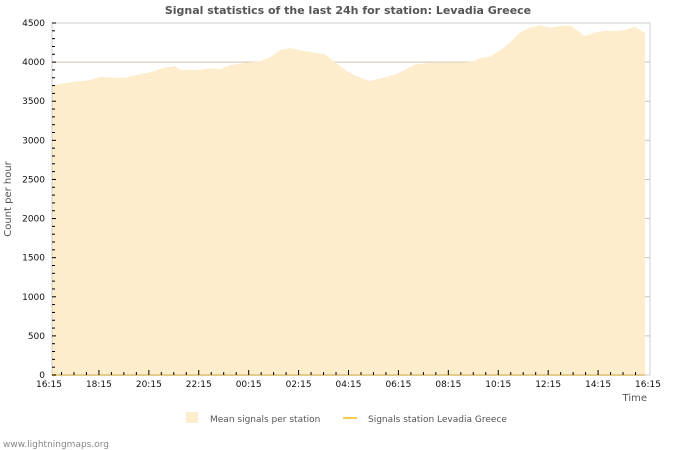 Image resolution: width=700 pixels, height=450 pixels. I want to click on x-tick-label: 20:15, so click(149, 385).